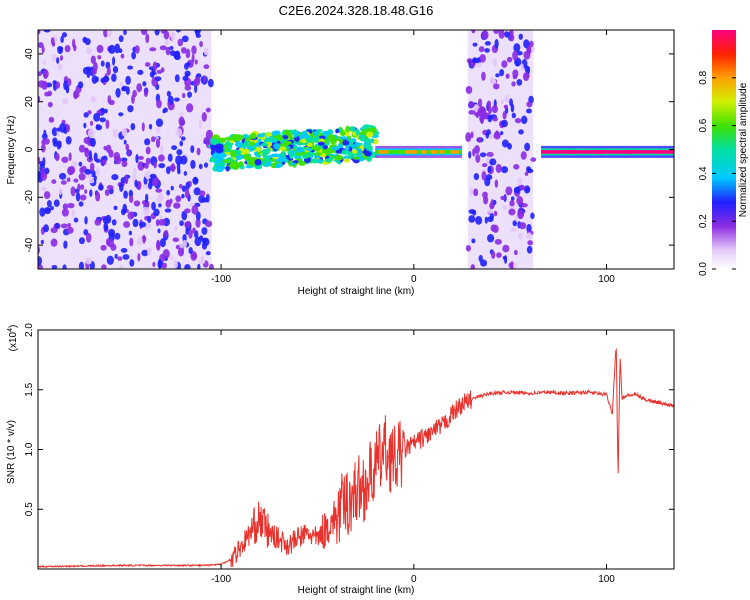  Describe the element at coordinates (11, 150) in the screenshot. I see `spectrogram-ylabel: Frequency (Hz)` at that location.